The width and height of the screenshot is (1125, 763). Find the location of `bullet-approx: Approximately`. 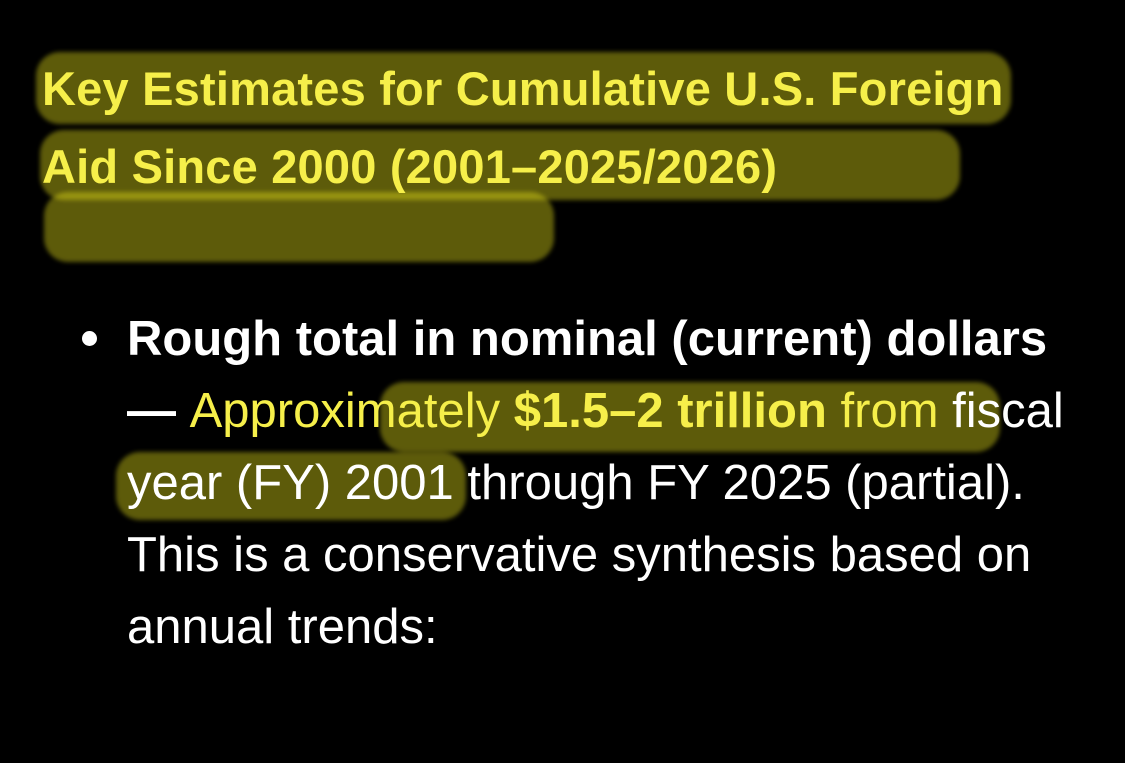

bullet-approx: Approximately is located at coordinates (351, 411).